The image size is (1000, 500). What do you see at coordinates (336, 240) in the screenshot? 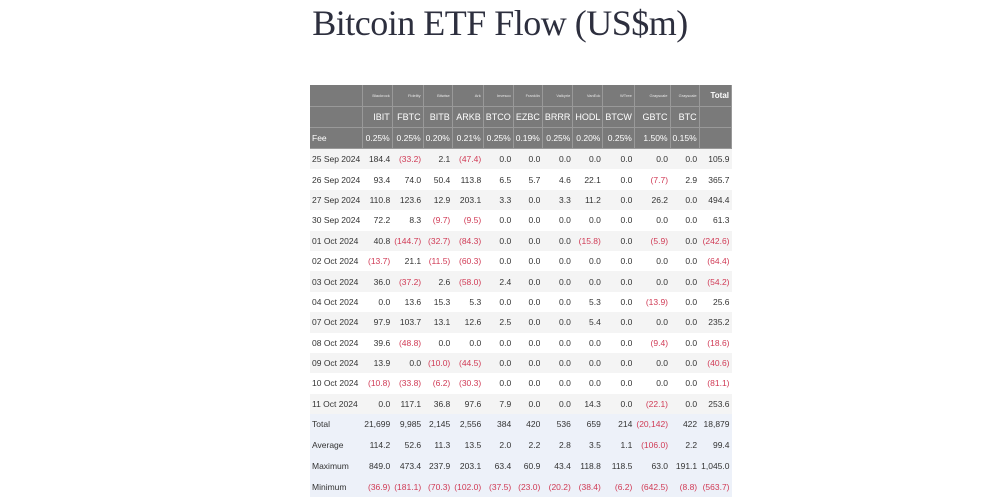
I see `row-date: 01 Oct 2024` at bounding box center [336, 240].